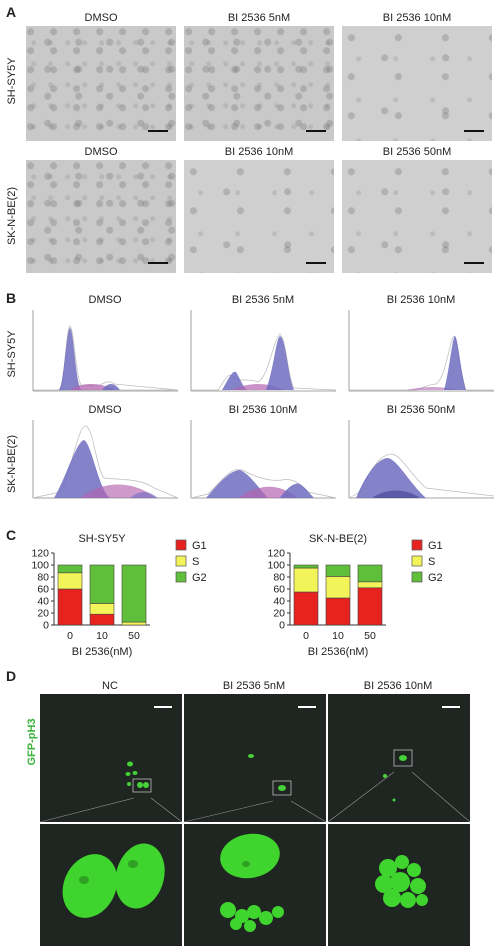 This screenshot has height=952, width=501. I want to click on d-title-1: NC, so click(110, 686).